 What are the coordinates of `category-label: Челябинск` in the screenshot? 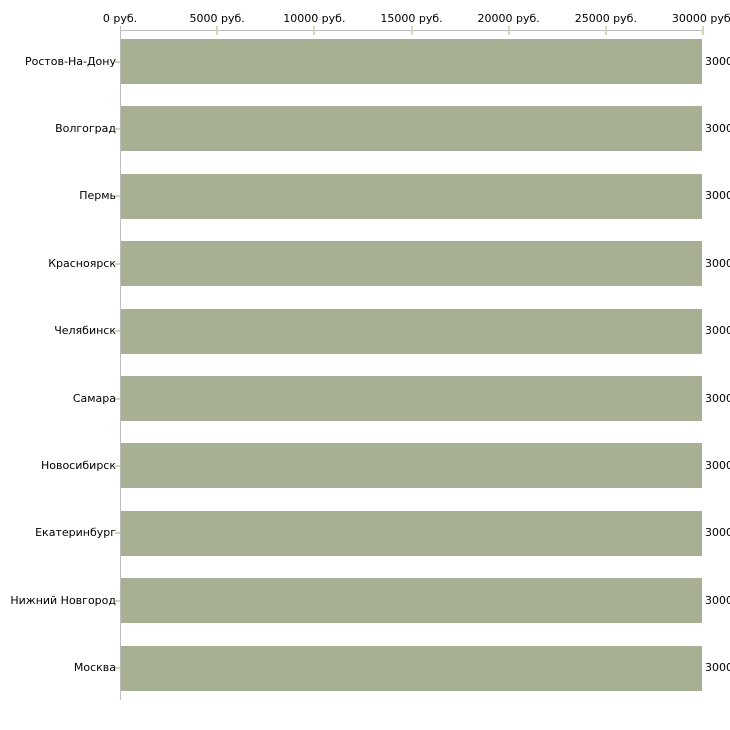 It's located at (85, 331).